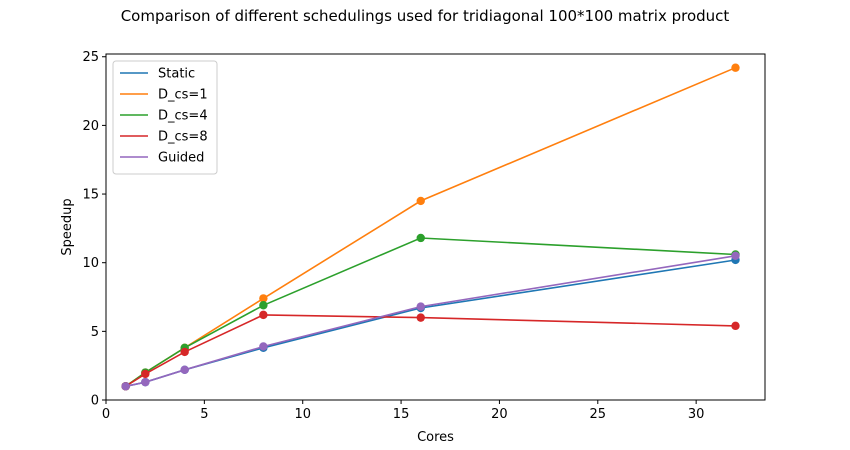 Image resolution: width=850 pixels, height=450 pixels. I want to click on x-tick-label: 30, so click(696, 414).